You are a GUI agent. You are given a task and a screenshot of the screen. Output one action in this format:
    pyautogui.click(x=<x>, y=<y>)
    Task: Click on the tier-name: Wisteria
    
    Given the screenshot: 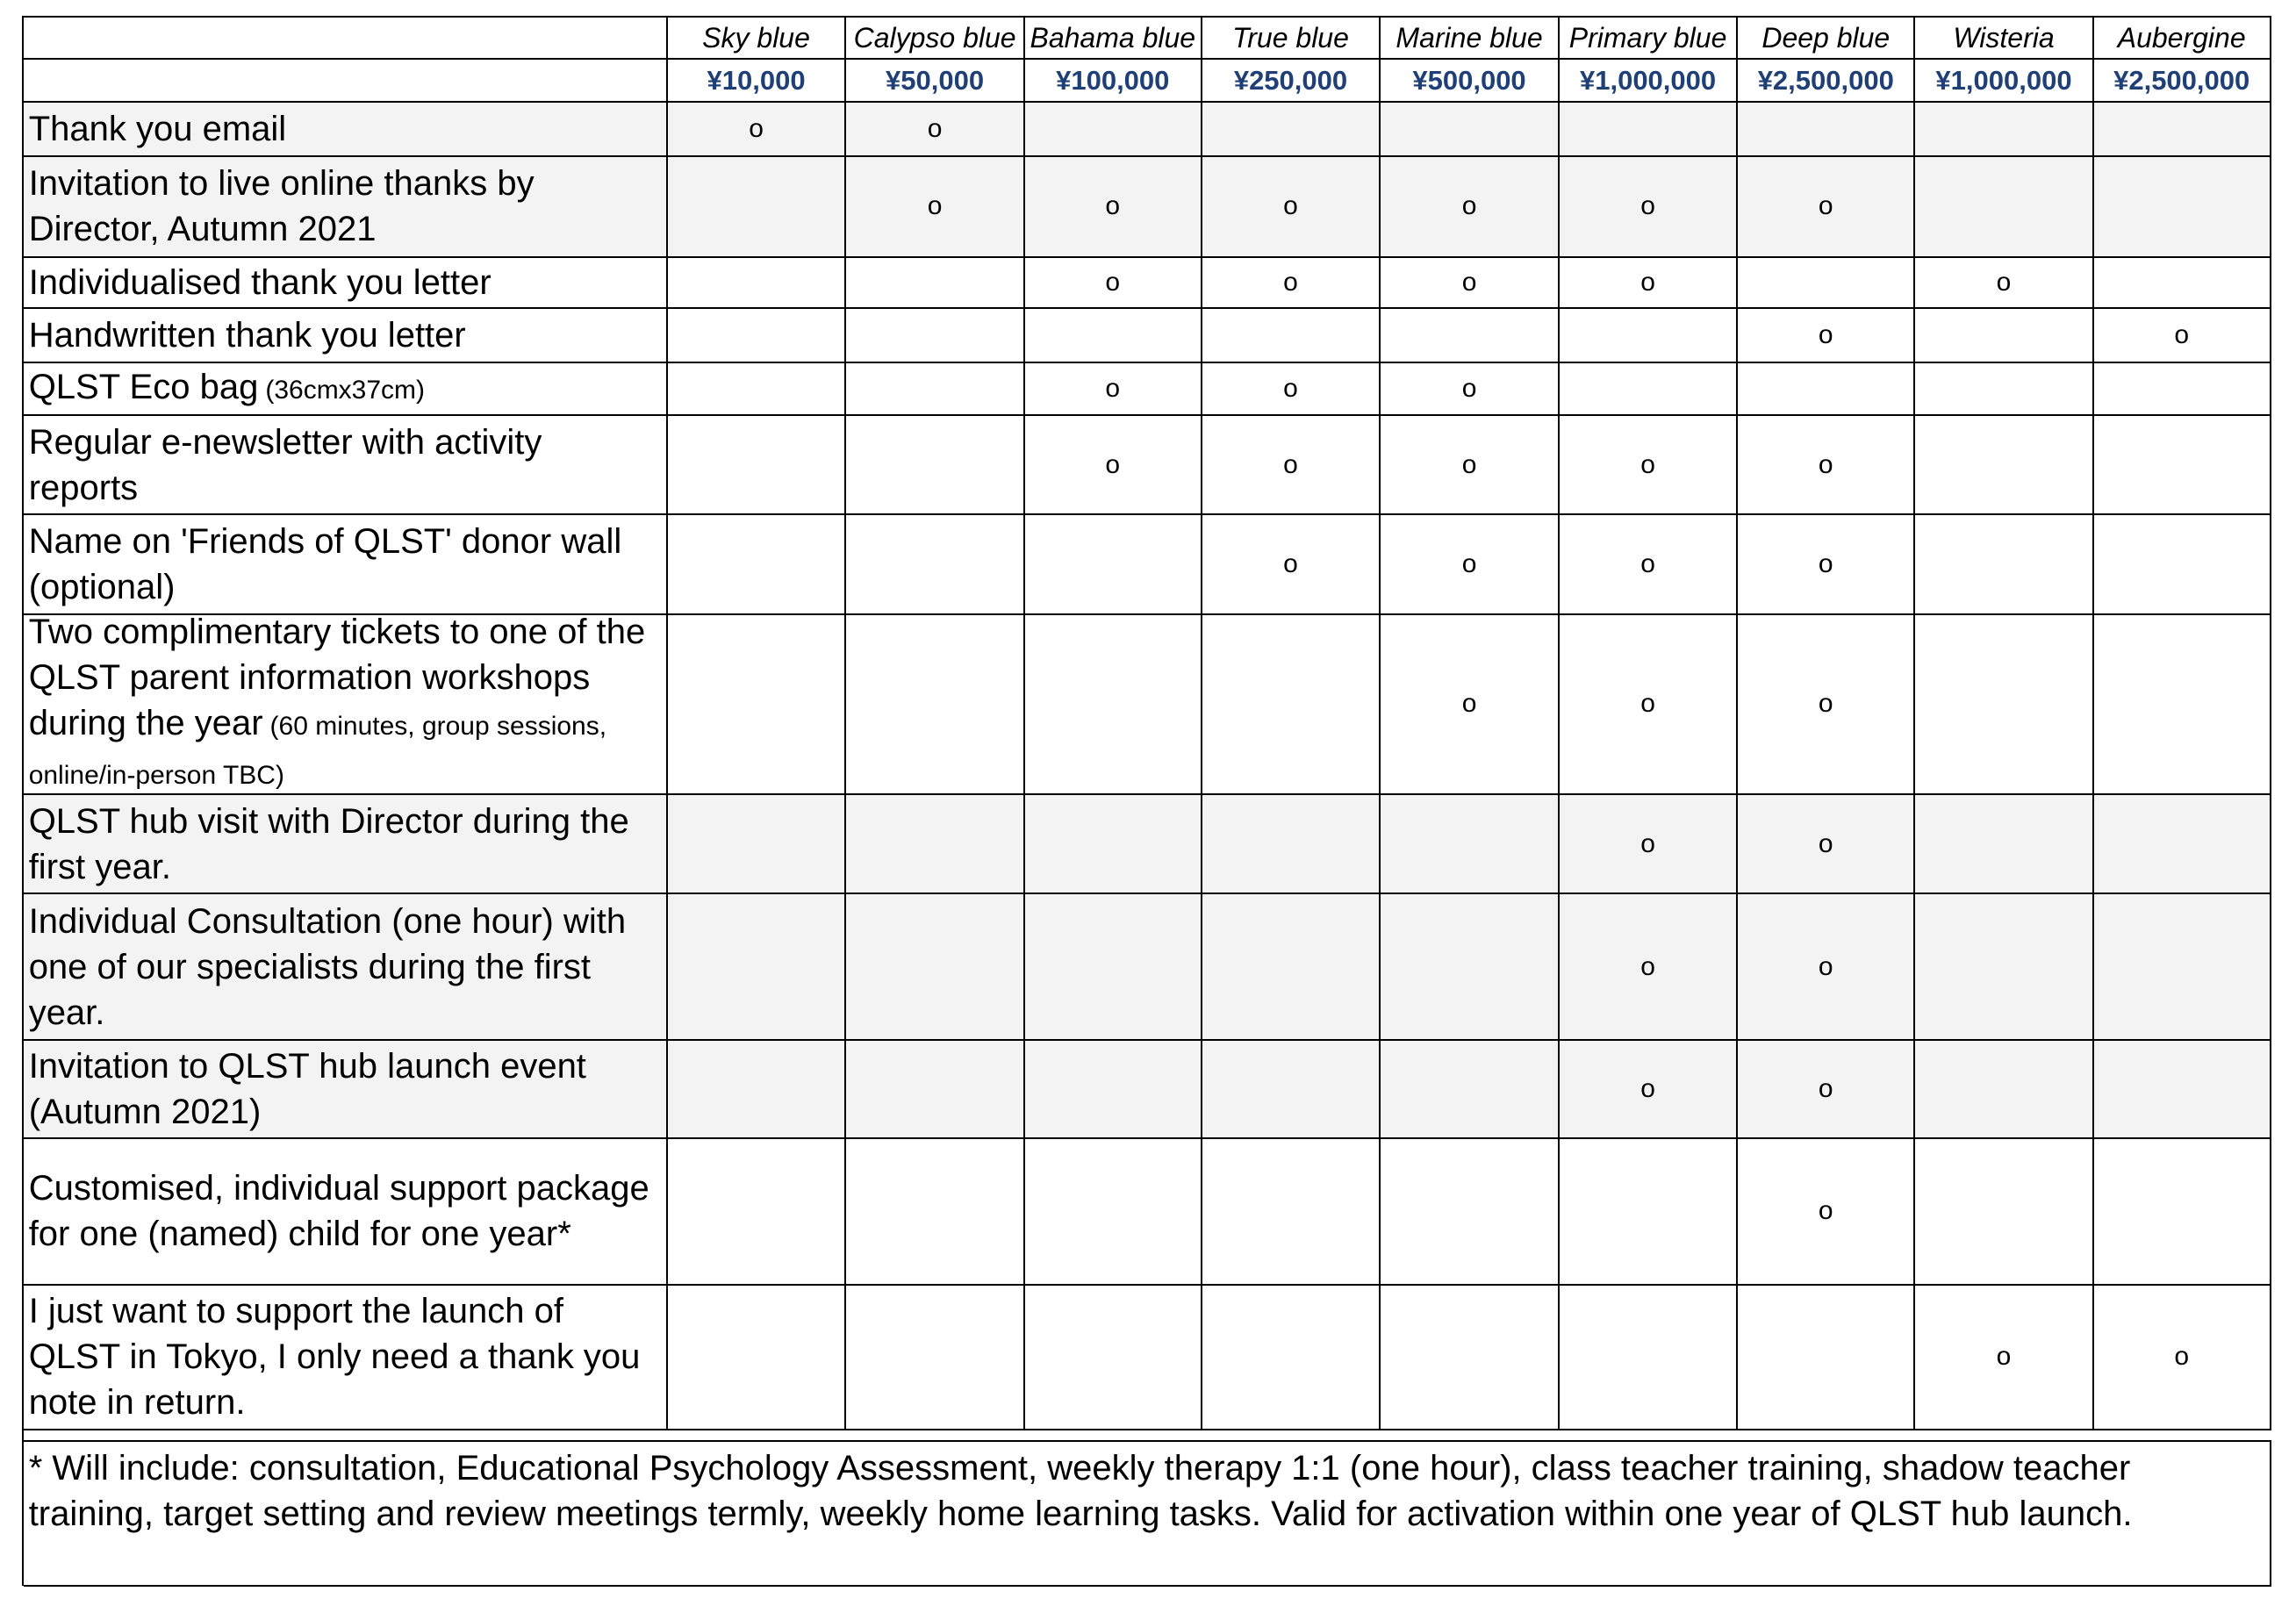 What is the action you would take?
    pyautogui.click(x=2004, y=39)
    